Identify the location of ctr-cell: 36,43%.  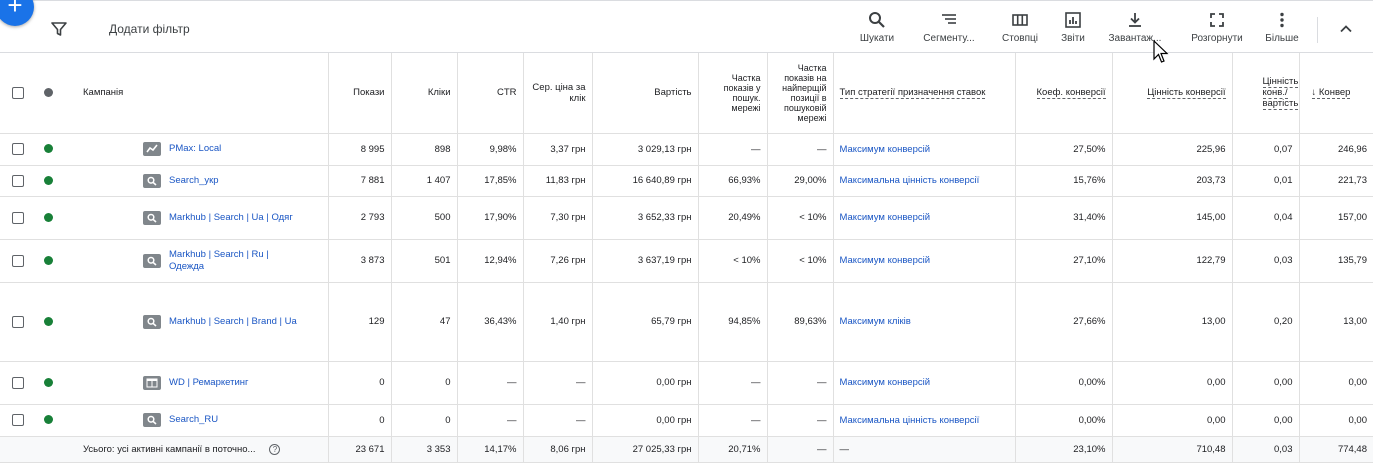
(489, 322).